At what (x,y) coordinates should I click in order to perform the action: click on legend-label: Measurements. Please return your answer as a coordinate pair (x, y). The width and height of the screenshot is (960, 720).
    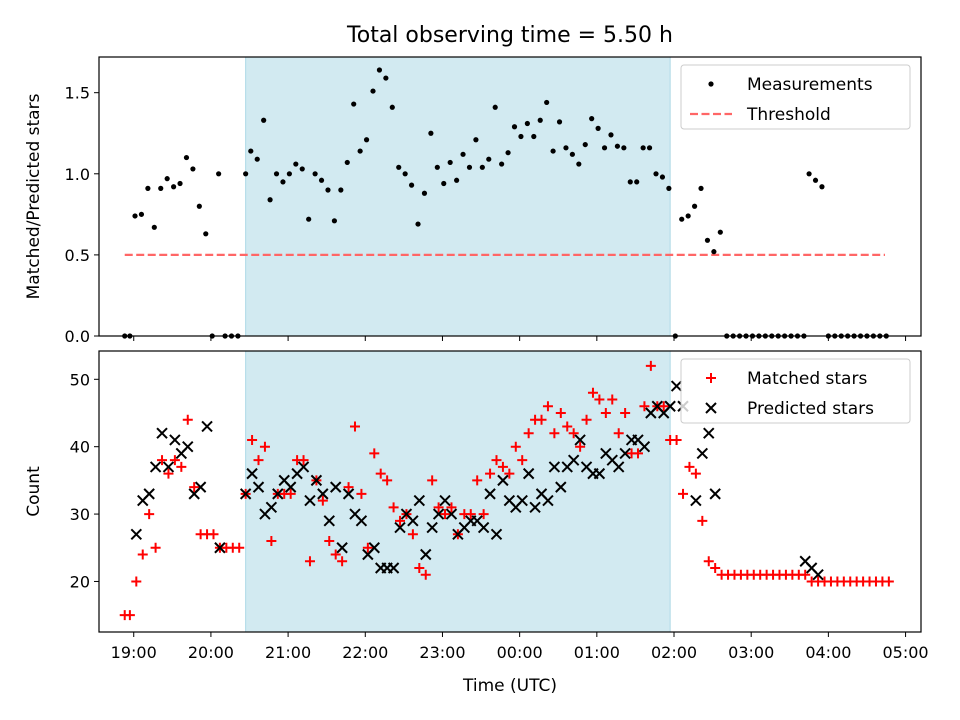
    Looking at the image, I should click on (810, 85).